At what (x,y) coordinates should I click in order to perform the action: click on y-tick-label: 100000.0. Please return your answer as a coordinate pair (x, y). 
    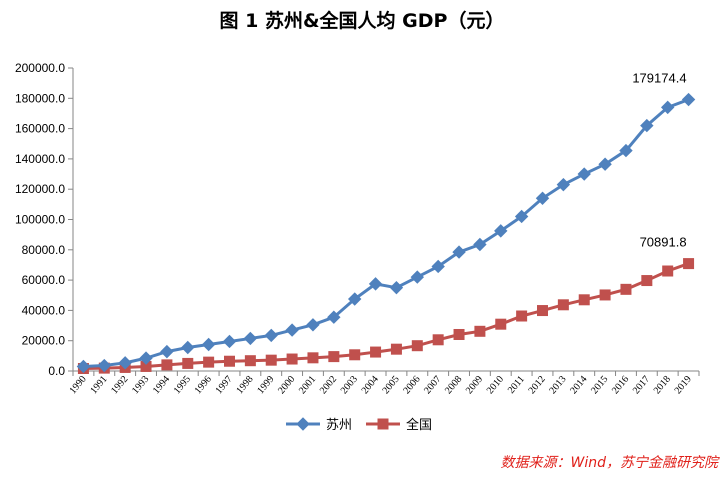
    Looking at the image, I should click on (40, 220).